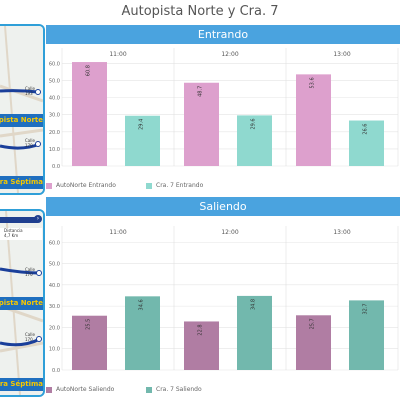  Describe the element at coordinates (254, 123) in the screenshot. I see `bar-value-label: 29.6` at that location.